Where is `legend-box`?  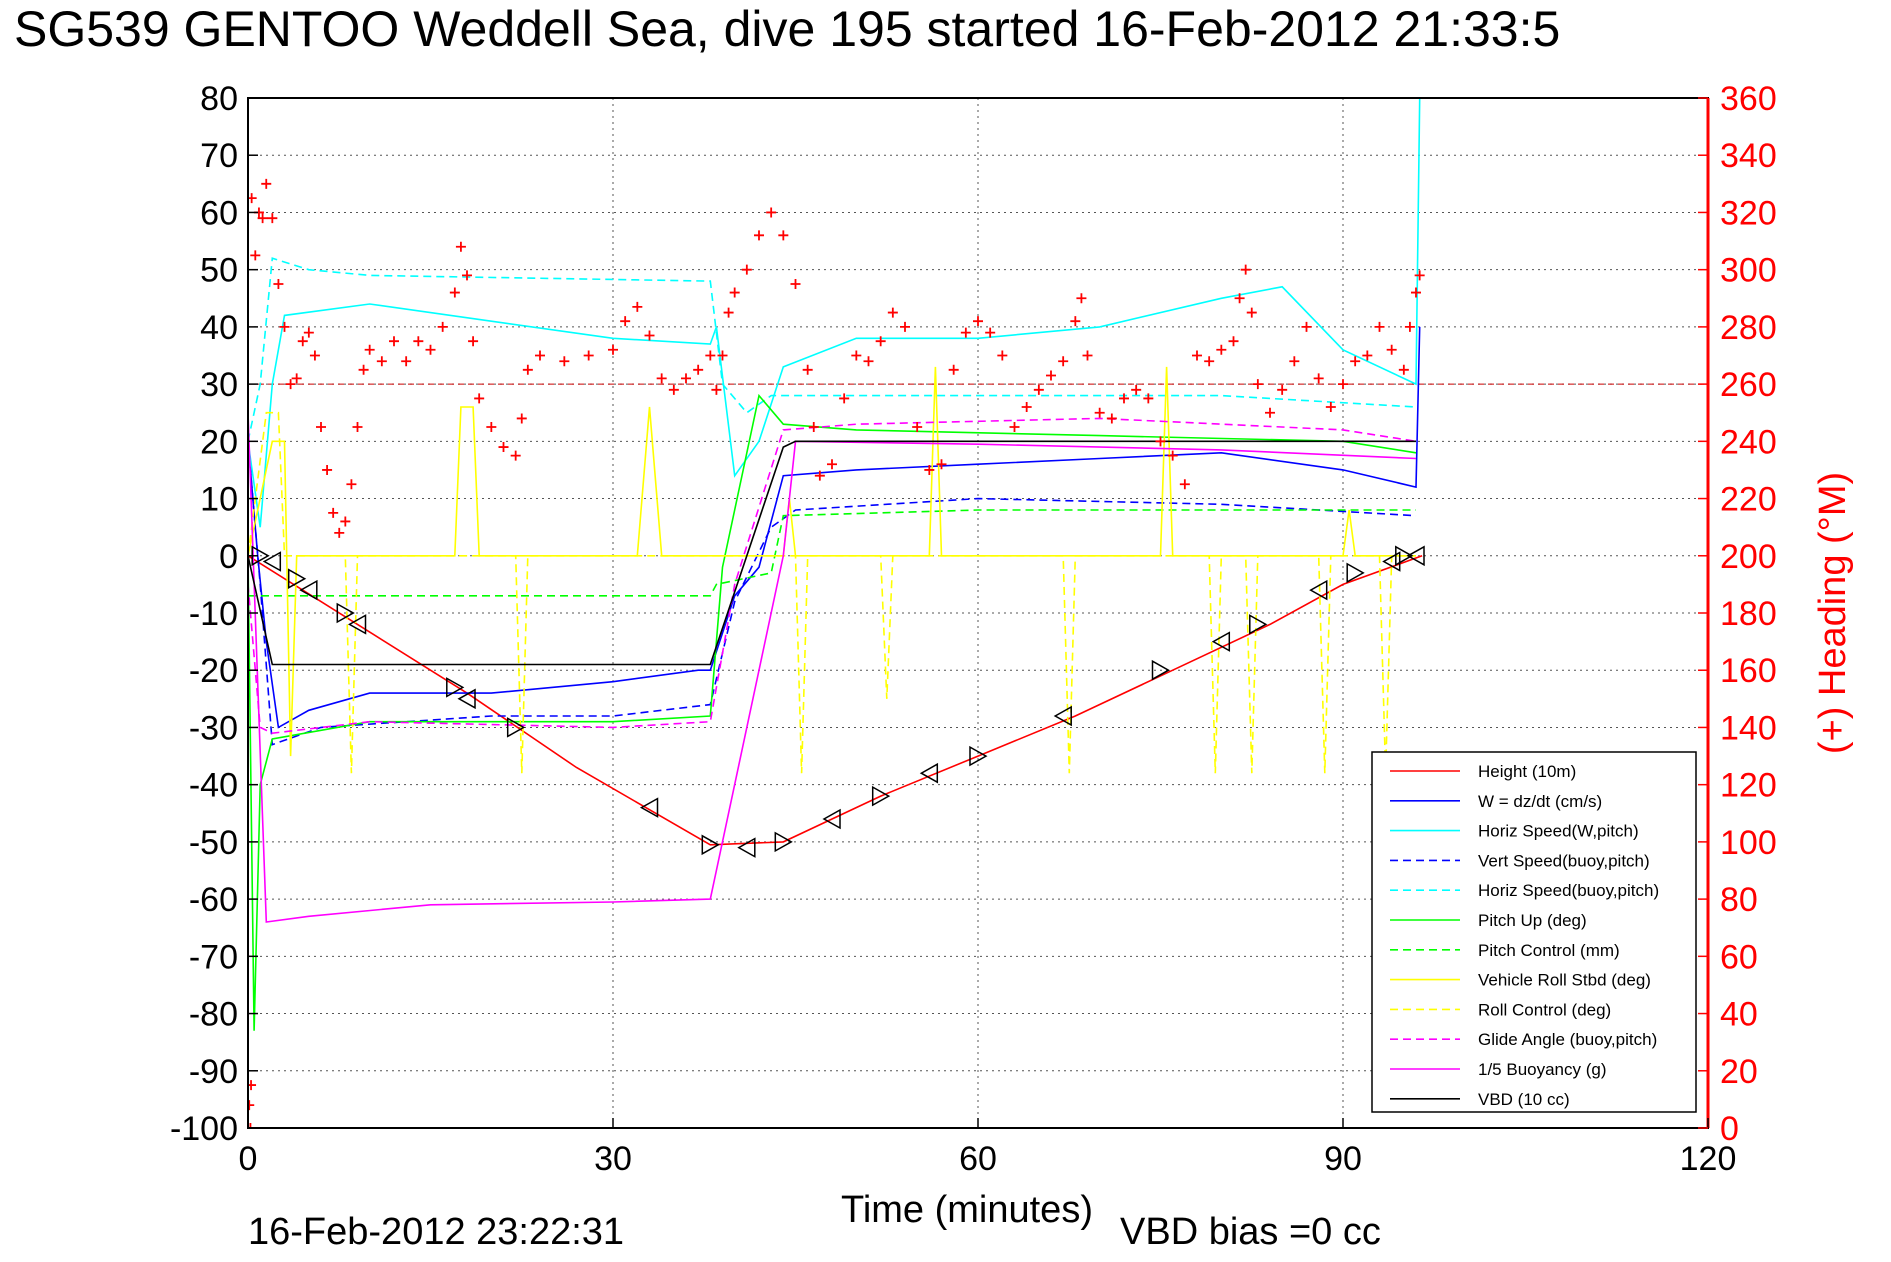 legend-box is located at coordinates (1534, 932).